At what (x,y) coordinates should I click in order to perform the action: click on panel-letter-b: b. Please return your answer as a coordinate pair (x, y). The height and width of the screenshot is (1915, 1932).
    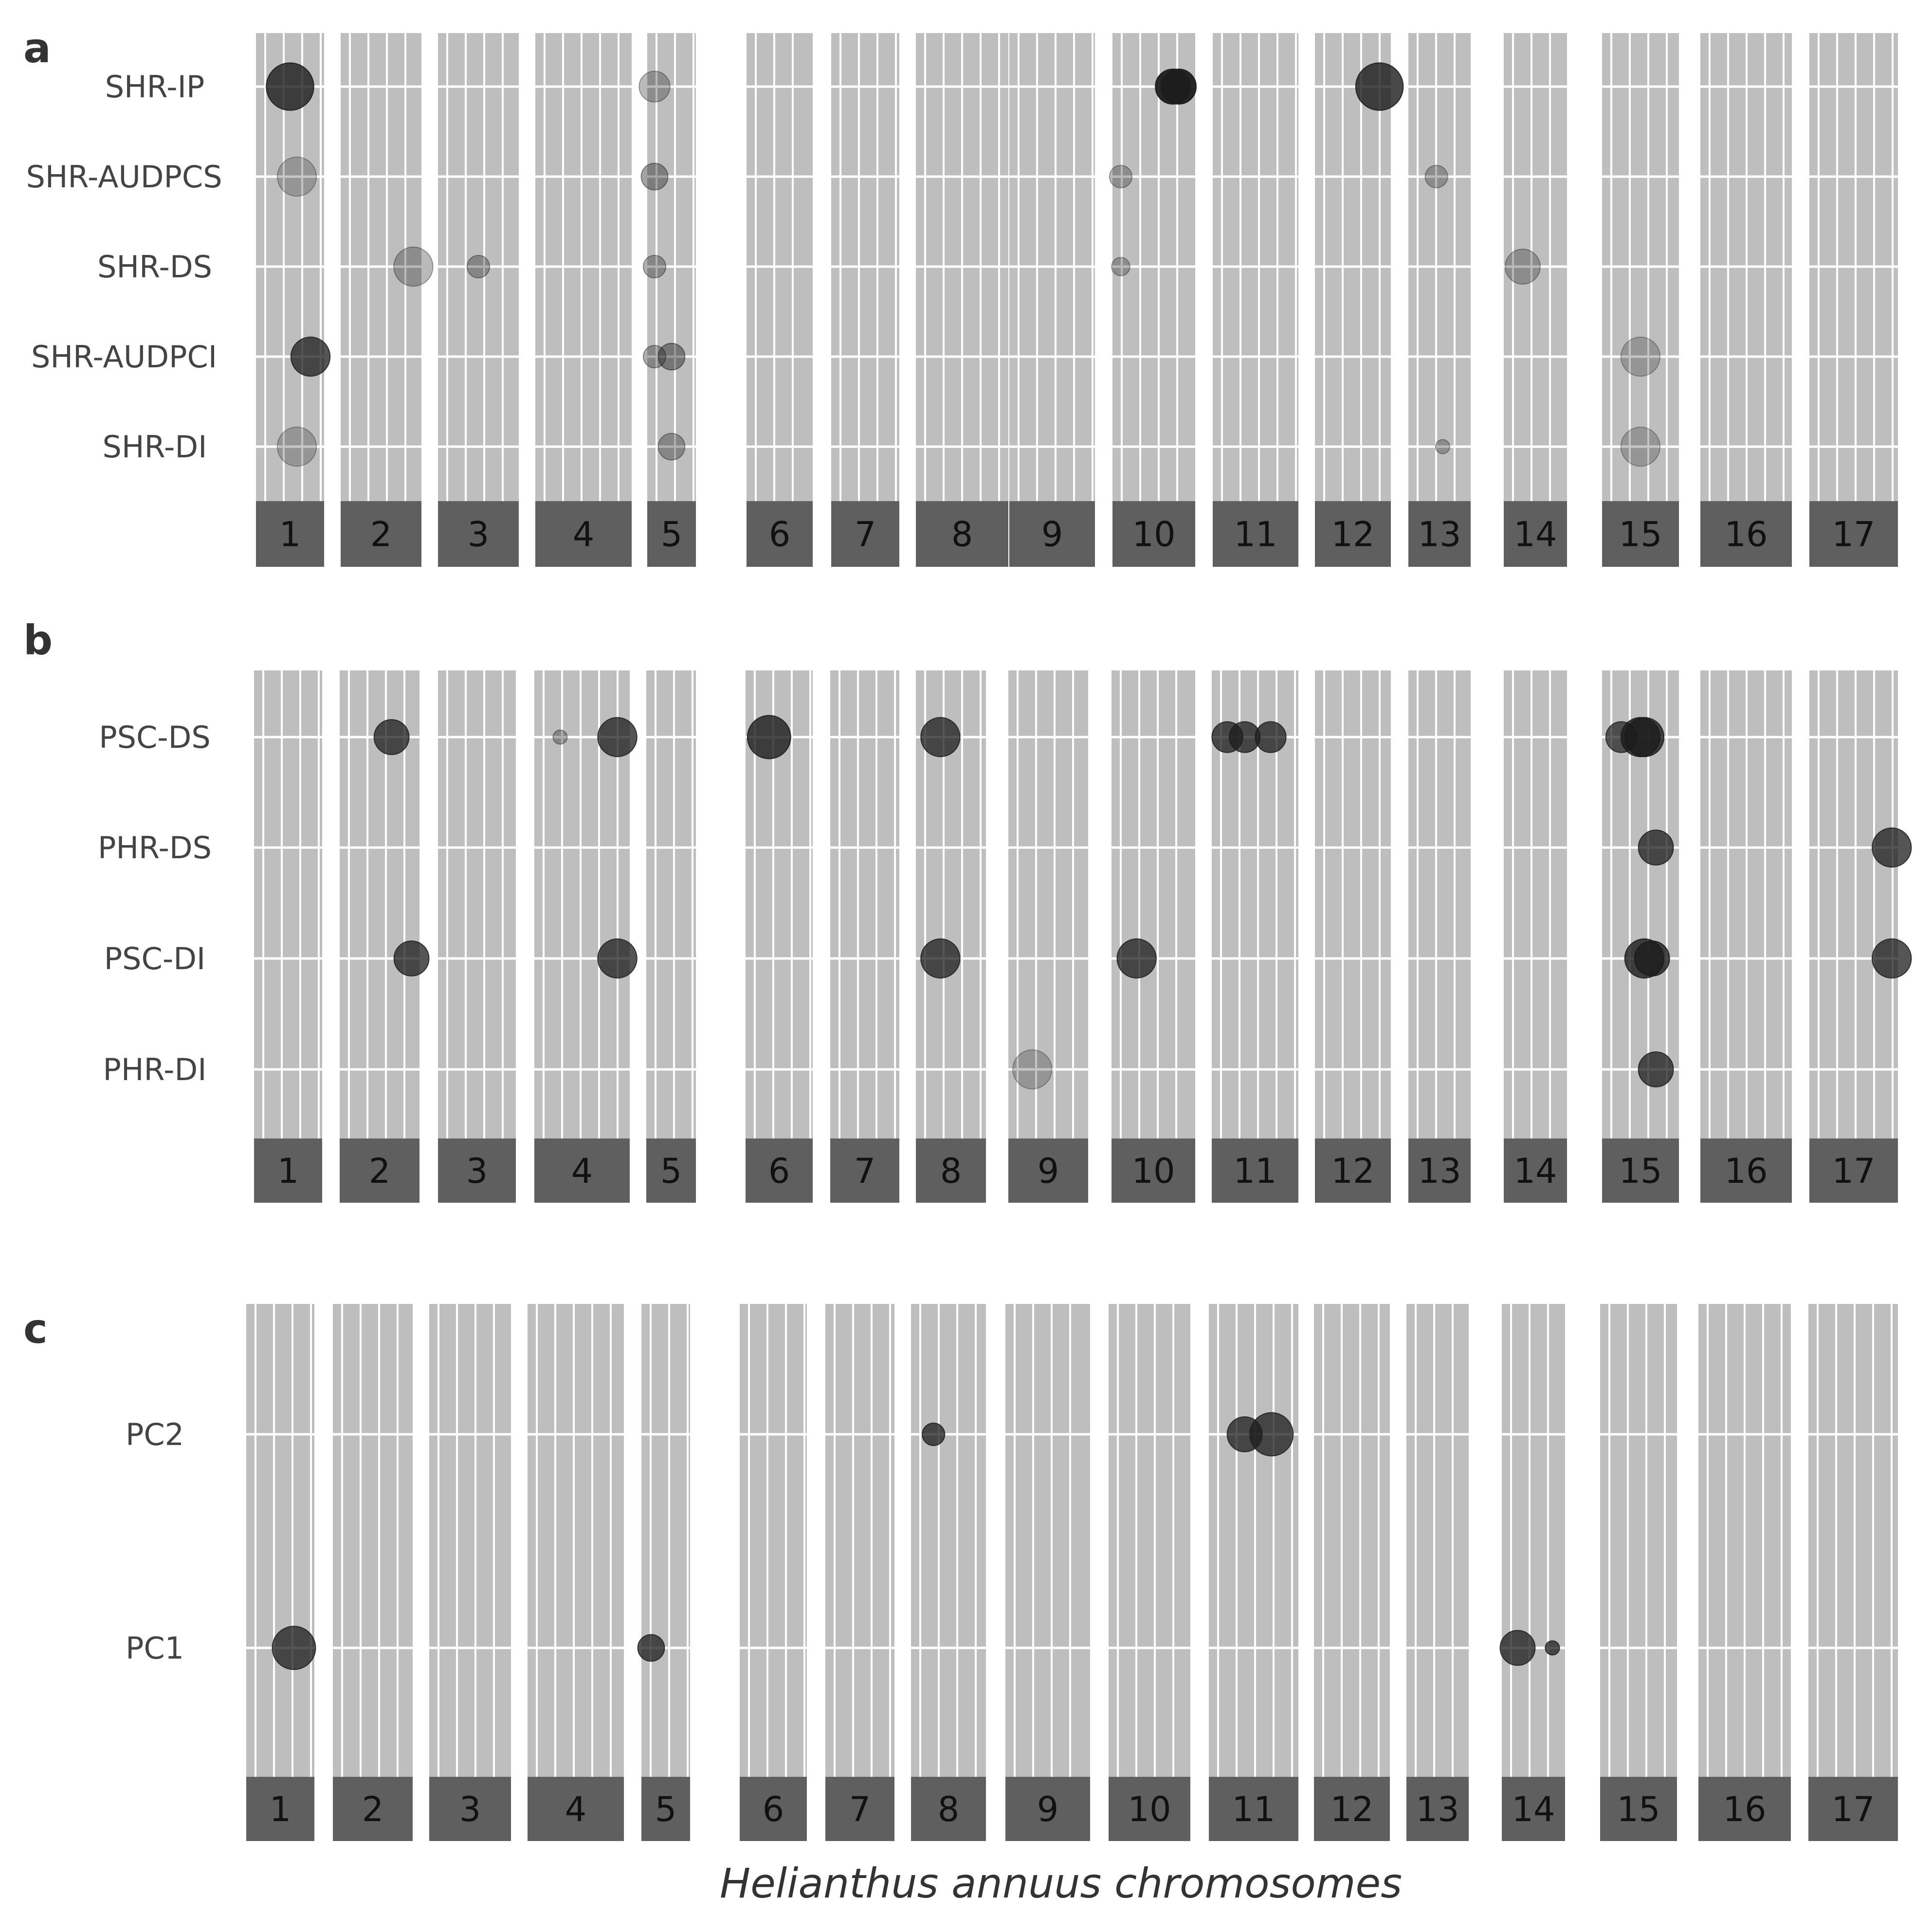
    Looking at the image, I should click on (38, 640).